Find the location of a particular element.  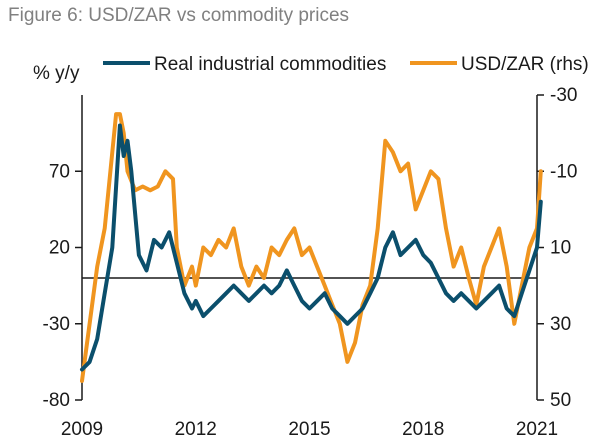

y-left-tick-label: -80 is located at coordinates (56, 400).